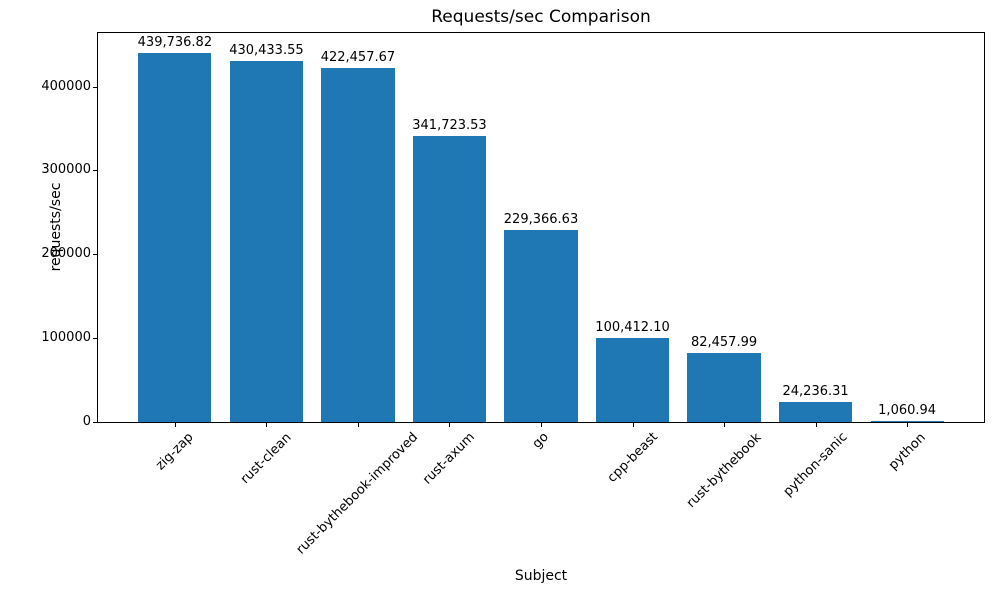 Image resolution: width=1000 pixels, height=600 pixels. I want to click on x-tick-label: rust-bythebook-improved, so click(357, 493).